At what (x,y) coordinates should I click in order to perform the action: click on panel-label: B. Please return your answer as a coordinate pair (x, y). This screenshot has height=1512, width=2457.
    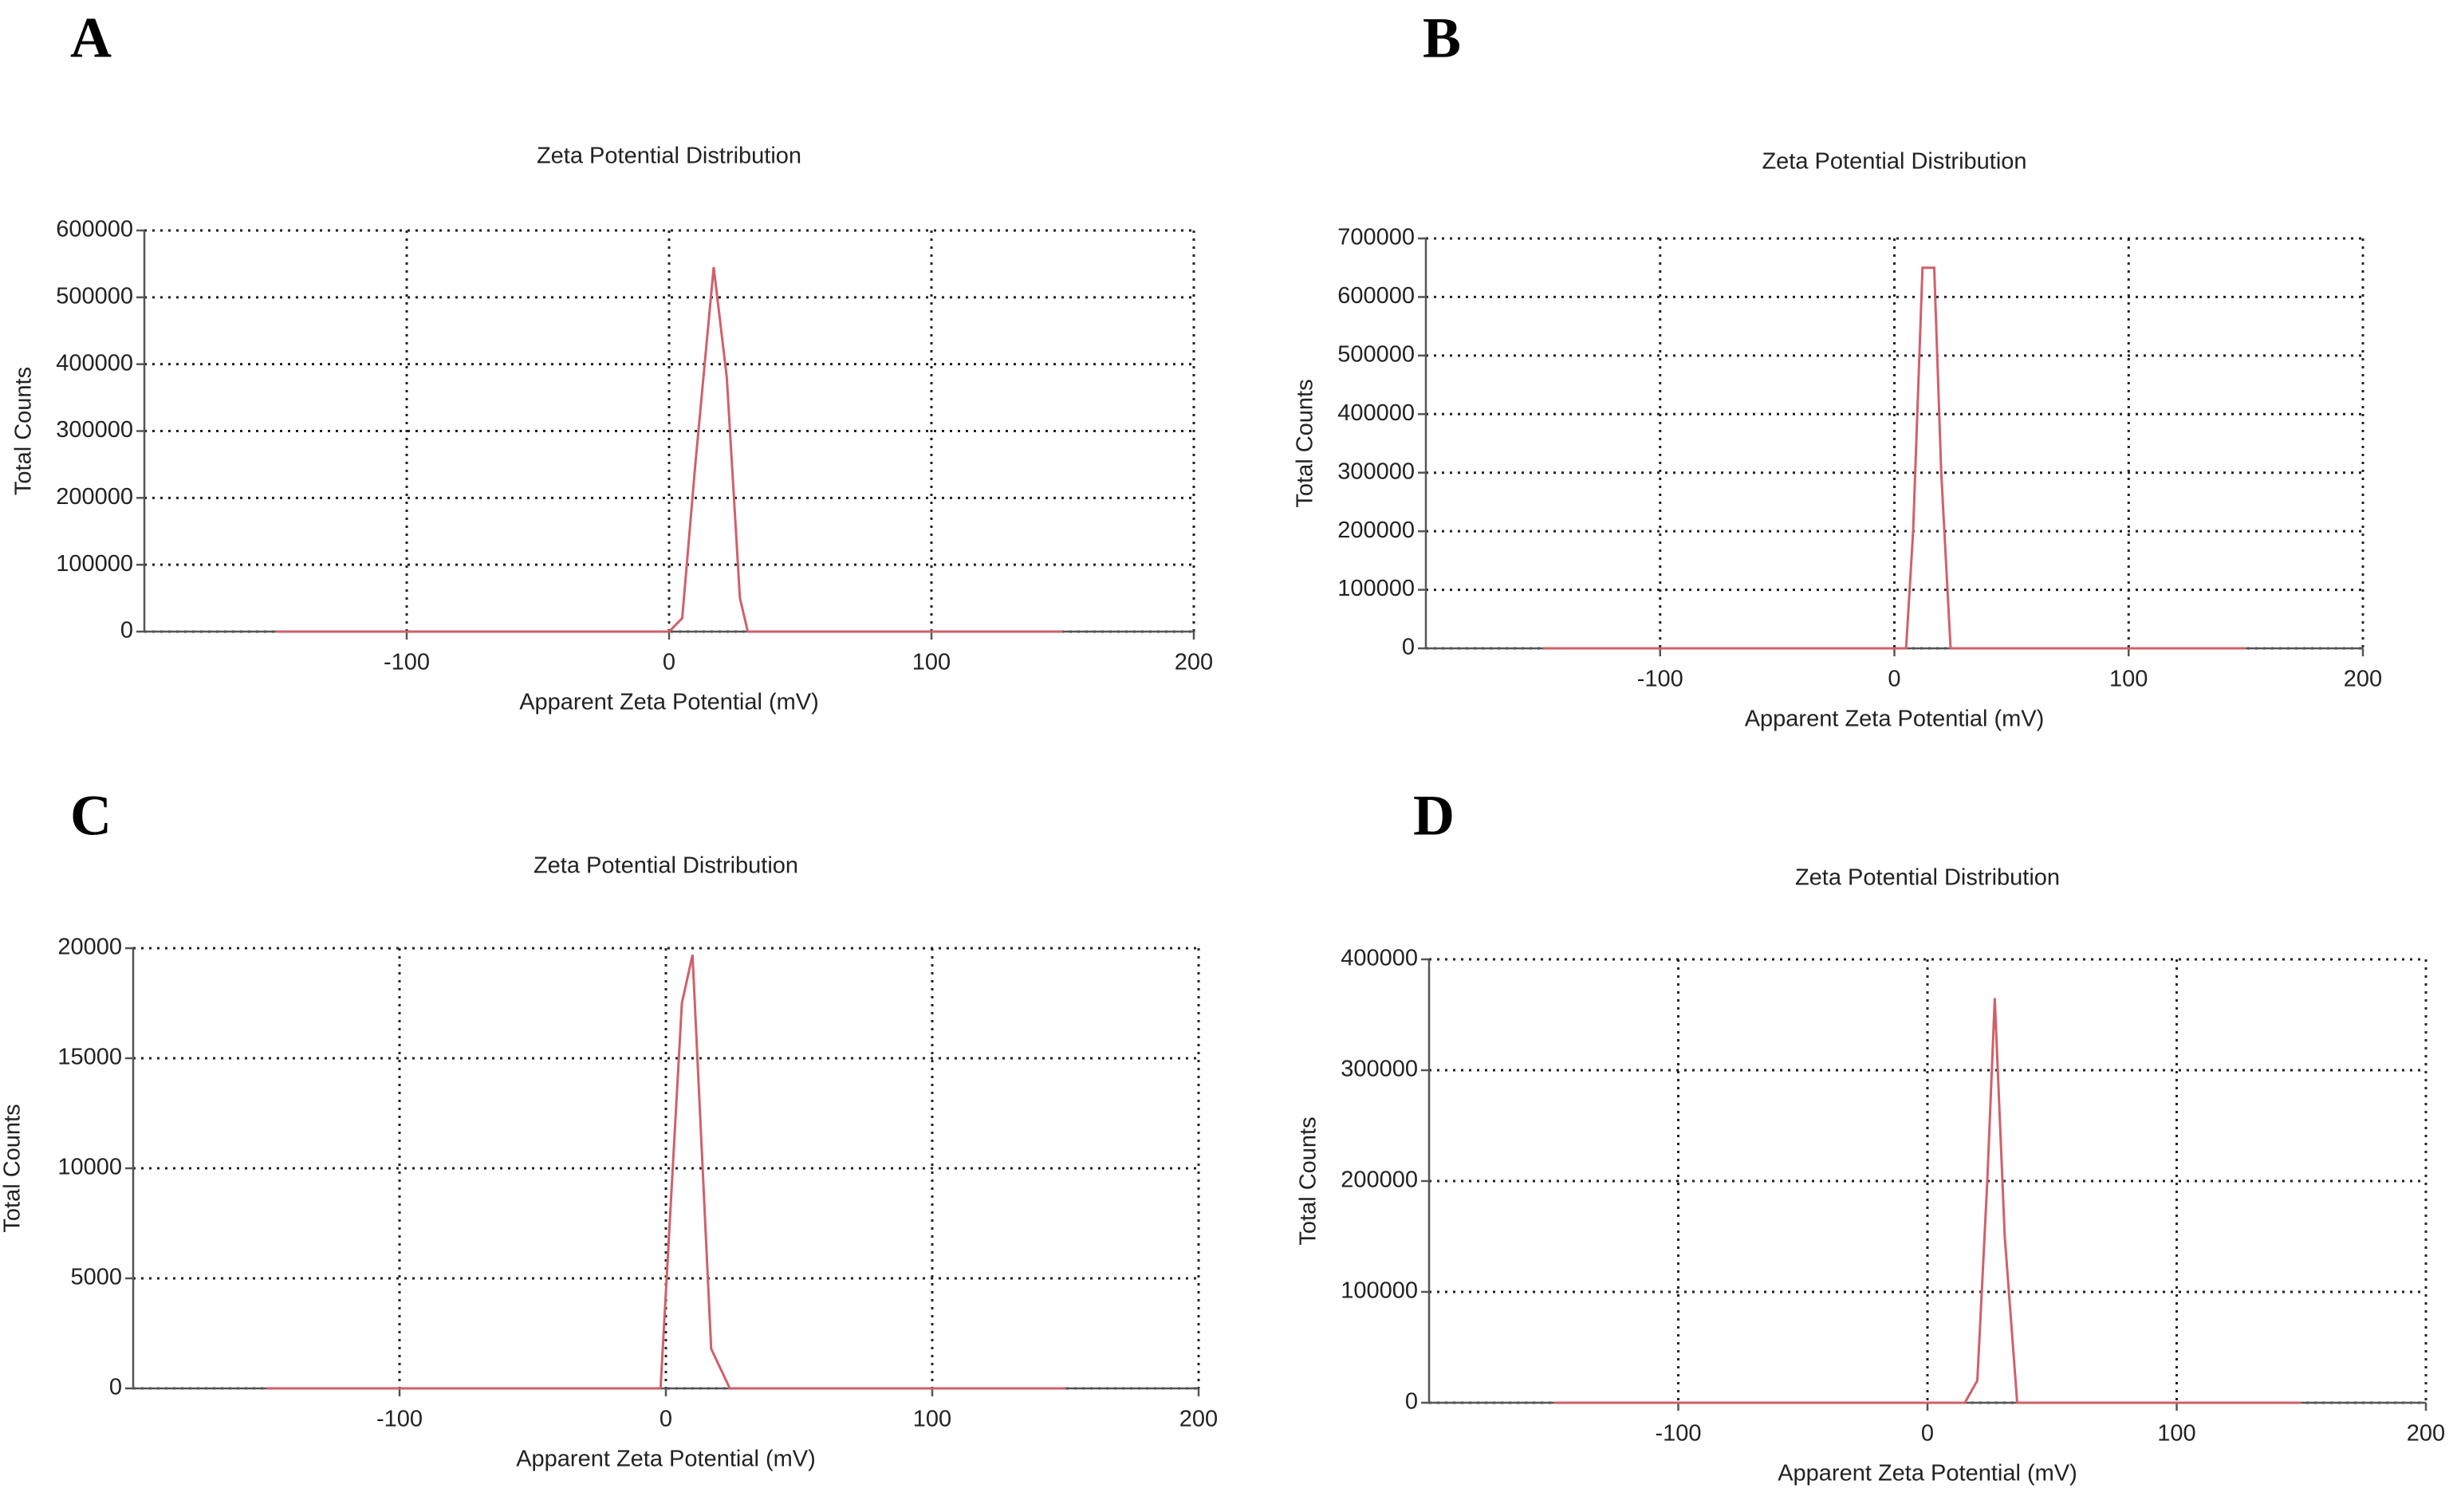
    Looking at the image, I should click on (1442, 38).